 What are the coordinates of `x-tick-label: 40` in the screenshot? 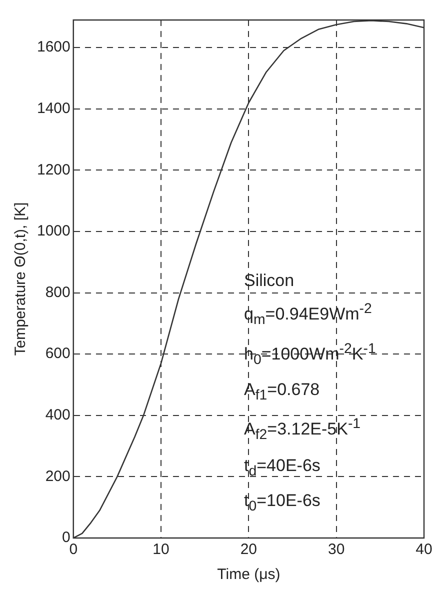 It's located at (424, 549).